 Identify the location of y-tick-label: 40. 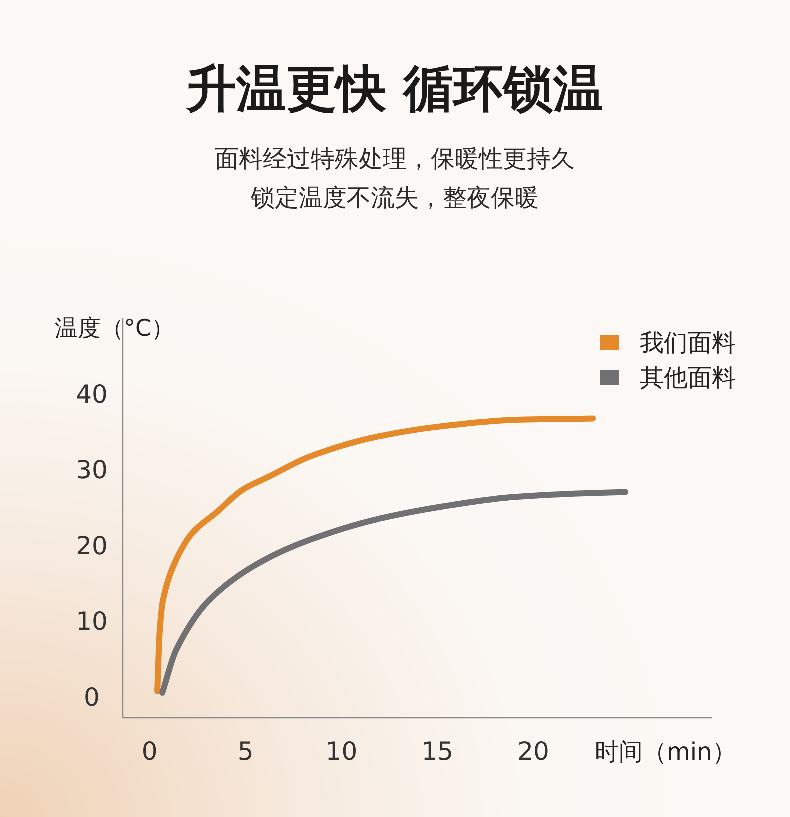
(92, 394).